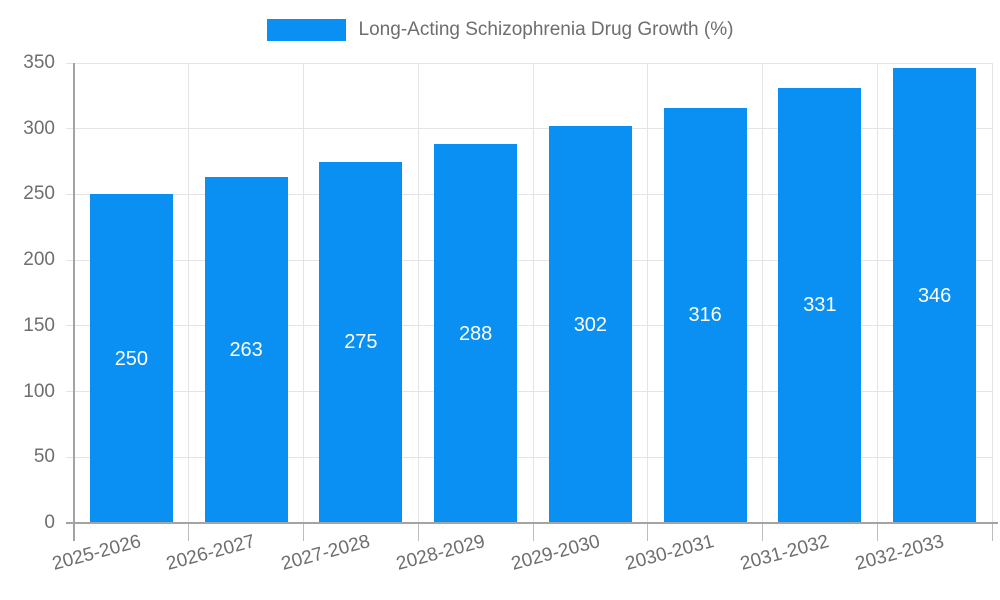  I want to click on y-axis-tick-label: 50, so click(44, 457).